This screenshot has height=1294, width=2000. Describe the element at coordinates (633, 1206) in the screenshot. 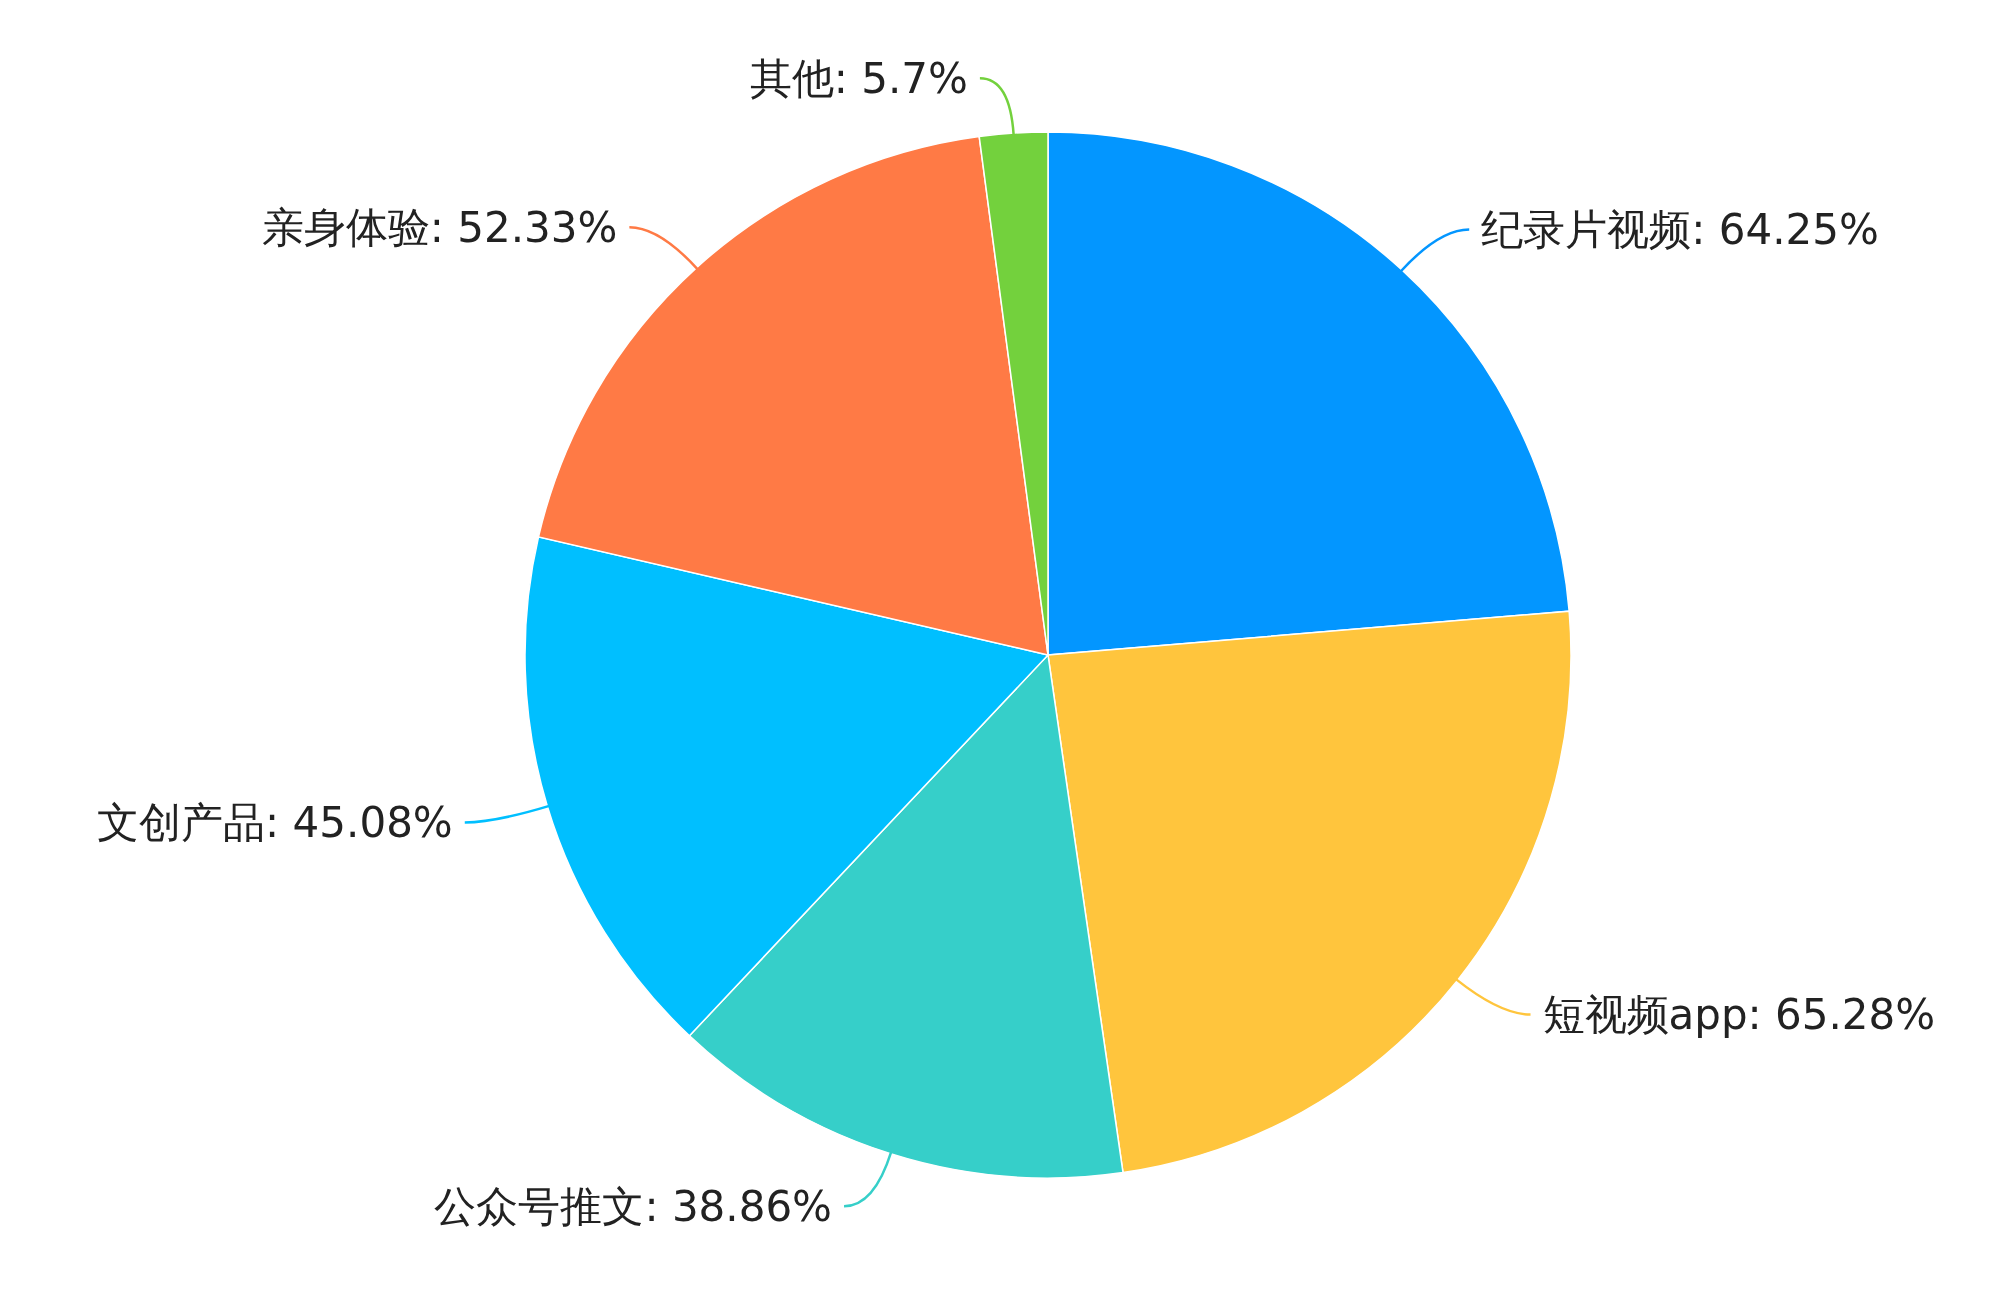

I see `slice-label: 公众号推文: 38.86%` at that location.